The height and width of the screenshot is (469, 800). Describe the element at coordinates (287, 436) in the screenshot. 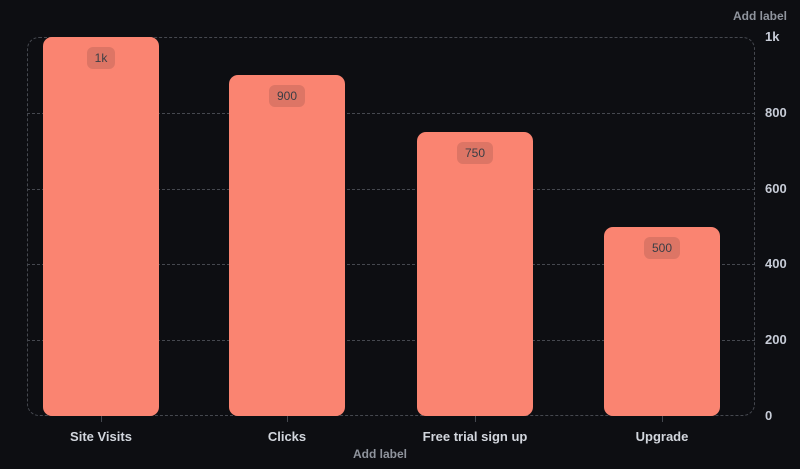

I see `x-axis-category-label: Clicks` at that location.